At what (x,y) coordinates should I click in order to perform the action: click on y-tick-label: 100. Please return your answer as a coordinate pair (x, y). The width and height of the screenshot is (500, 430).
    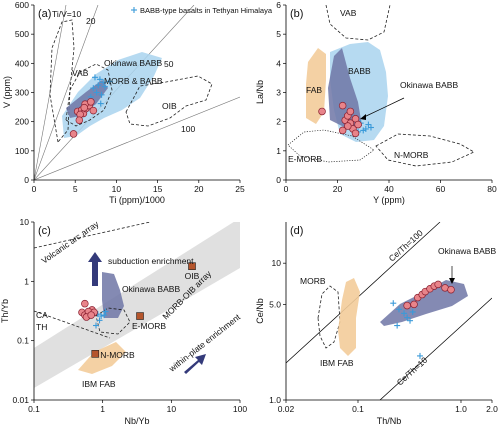
    Looking at the image, I should click on (22, 151).